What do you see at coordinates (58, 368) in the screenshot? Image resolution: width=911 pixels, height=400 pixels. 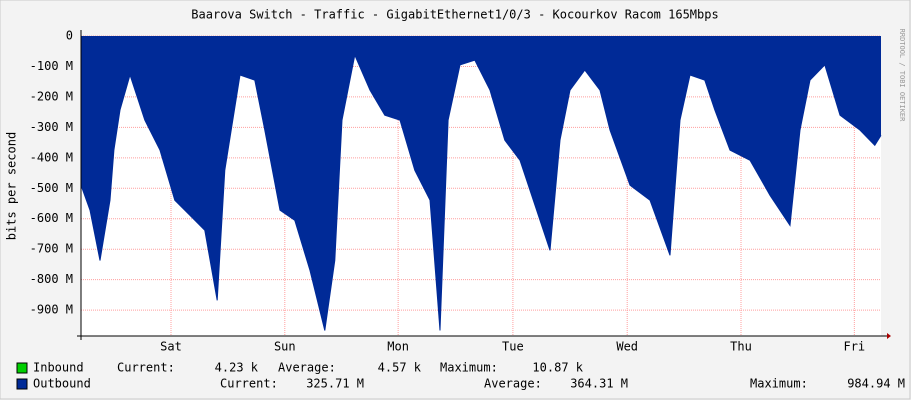 I see `legend-label: Inbound` at bounding box center [58, 368].